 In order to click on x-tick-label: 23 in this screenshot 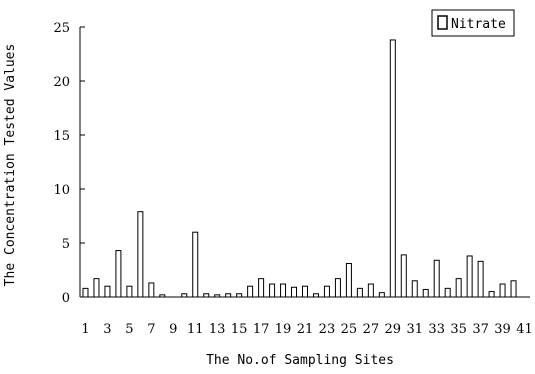, I will do `click(327, 329)`.